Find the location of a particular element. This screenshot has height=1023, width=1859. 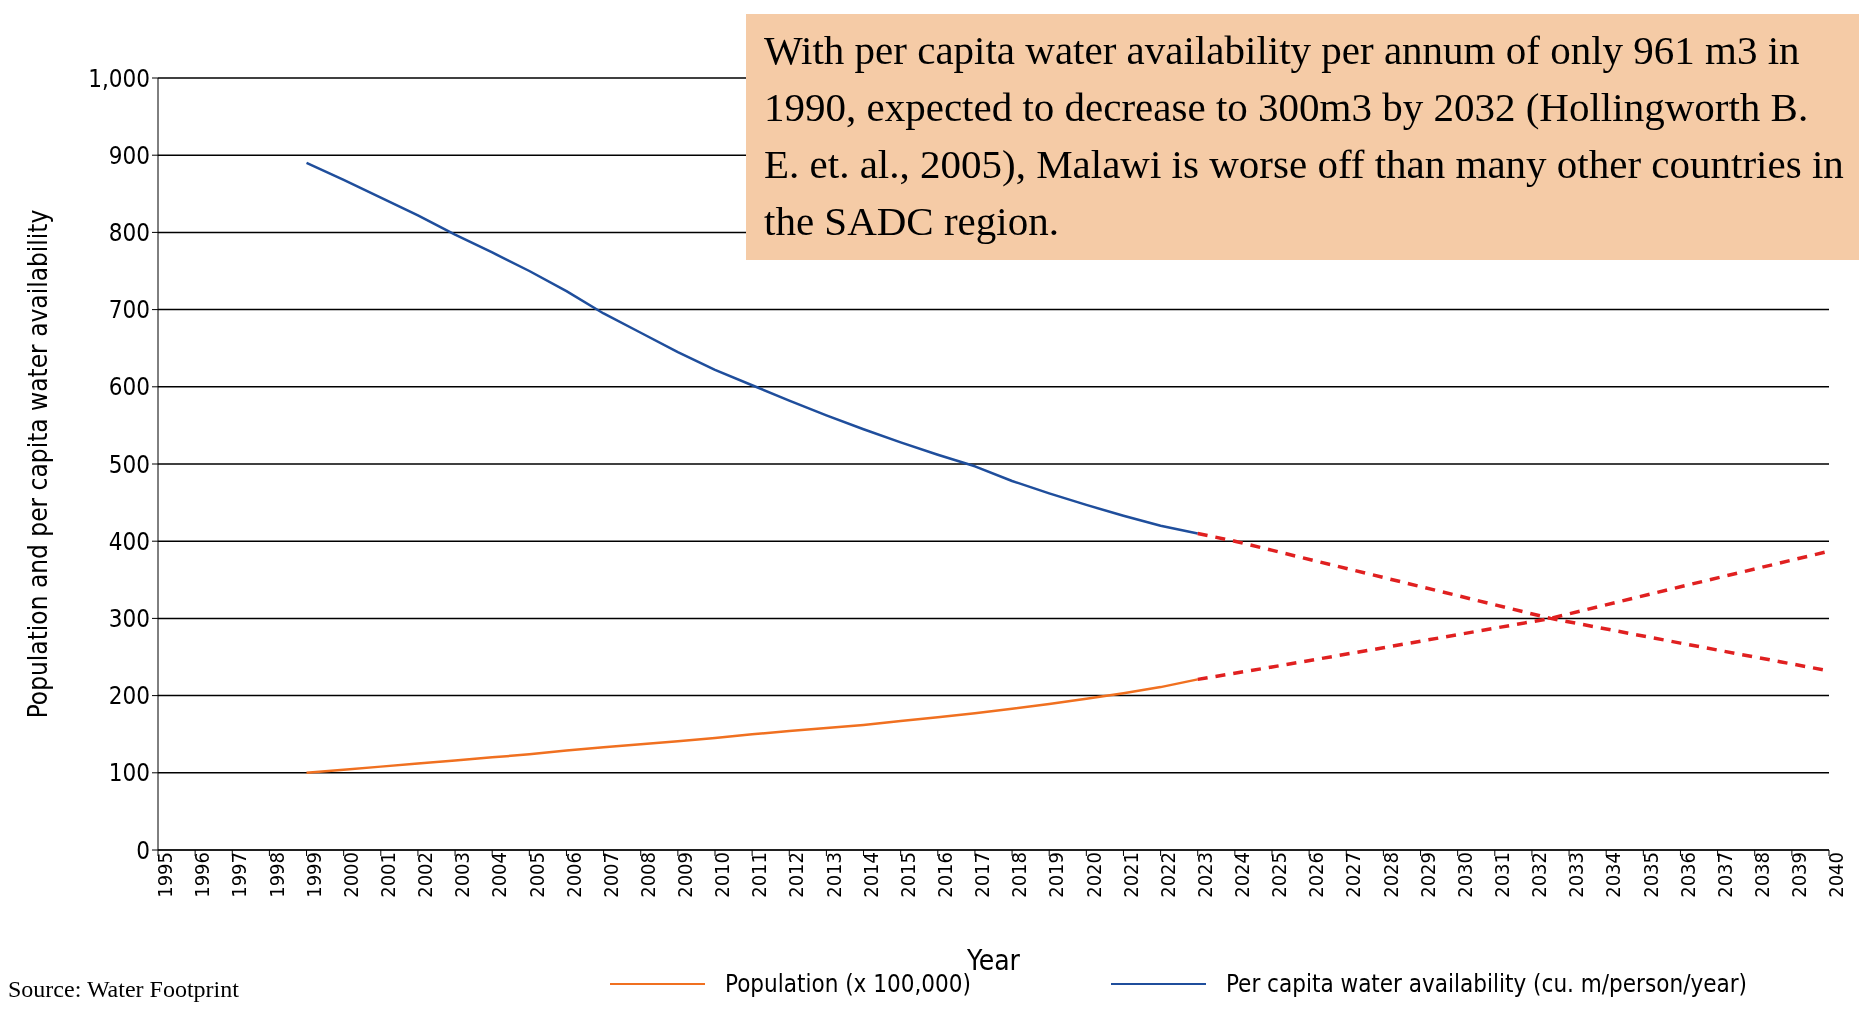

x-tick-label: 2017 is located at coordinates (982, 875).